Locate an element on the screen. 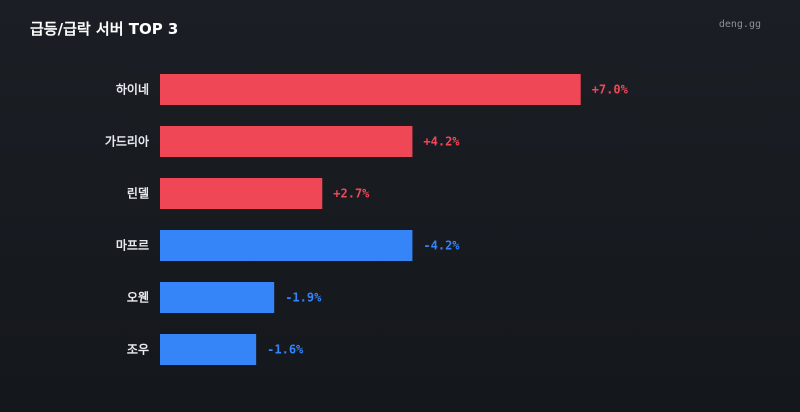 The width and height of the screenshot is (800, 412). value-label: +4.2% is located at coordinates (441, 142).